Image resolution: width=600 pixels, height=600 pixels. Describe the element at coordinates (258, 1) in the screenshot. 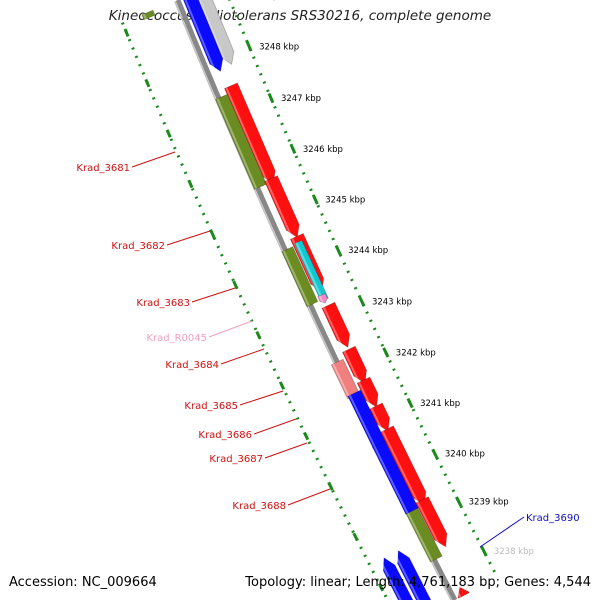

I see `scale-tick-label: 3249 kbp` at that location.